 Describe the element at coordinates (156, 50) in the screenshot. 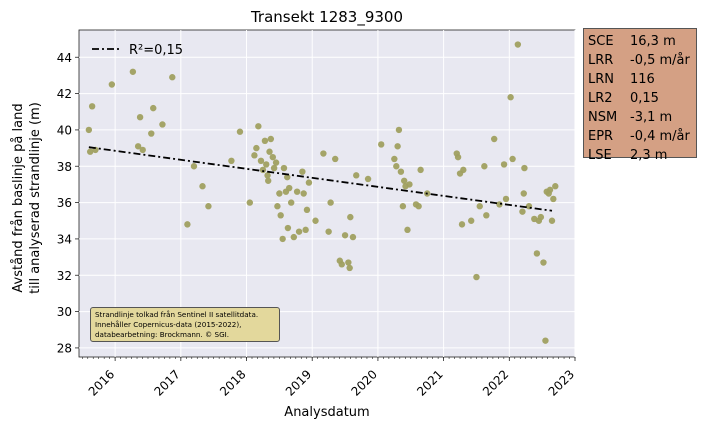

I see `legend-label: R²=0,15` at that location.